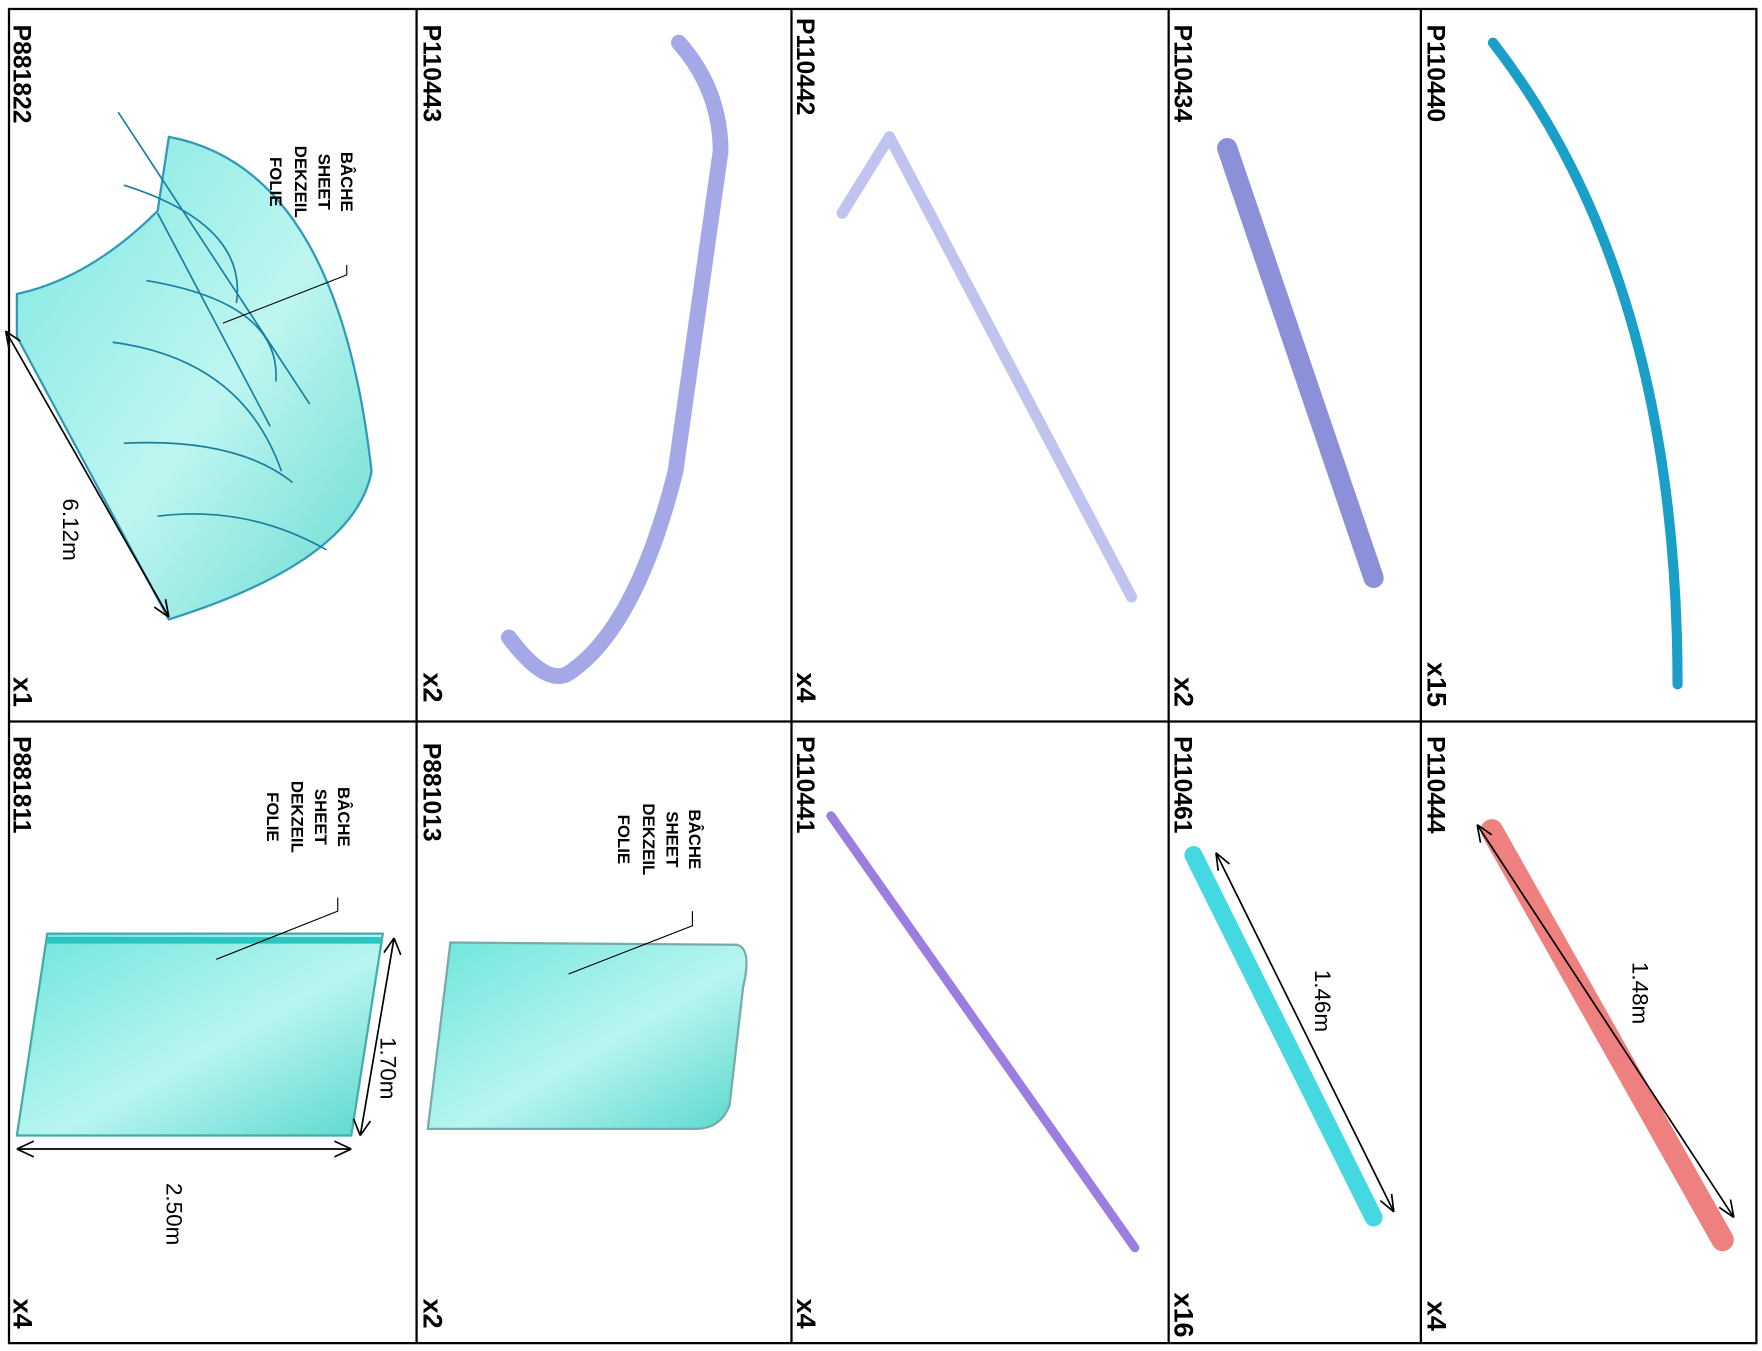  Describe the element at coordinates (1181, 785) in the screenshot. I see `part-code: P110461` at that location.